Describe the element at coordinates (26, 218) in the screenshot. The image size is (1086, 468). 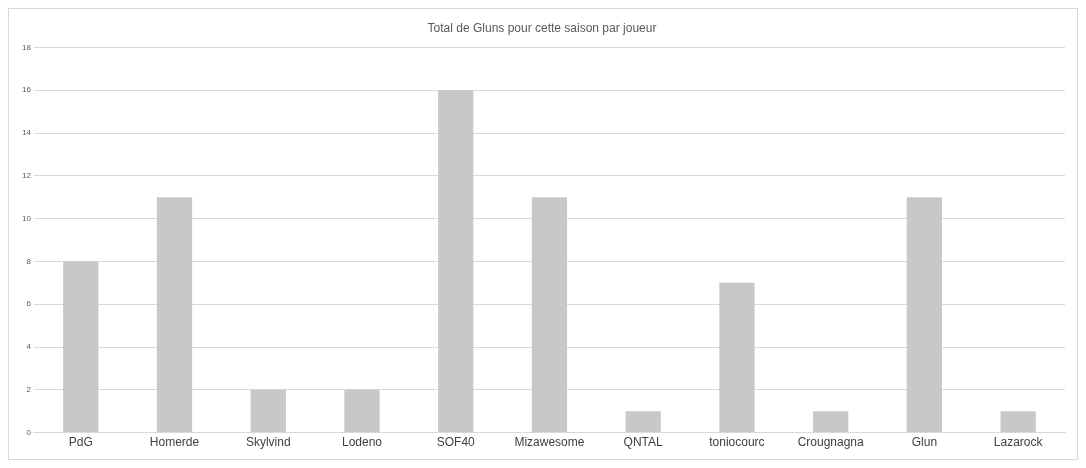
I see `y-tick-label: 10` at that location.